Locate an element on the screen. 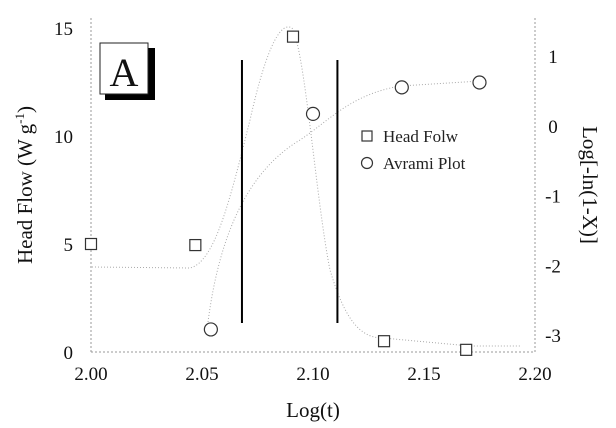 The height and width of the screenshot is (428, 616). y-left-tick-label: 10 is located at coordinates (63, 137).